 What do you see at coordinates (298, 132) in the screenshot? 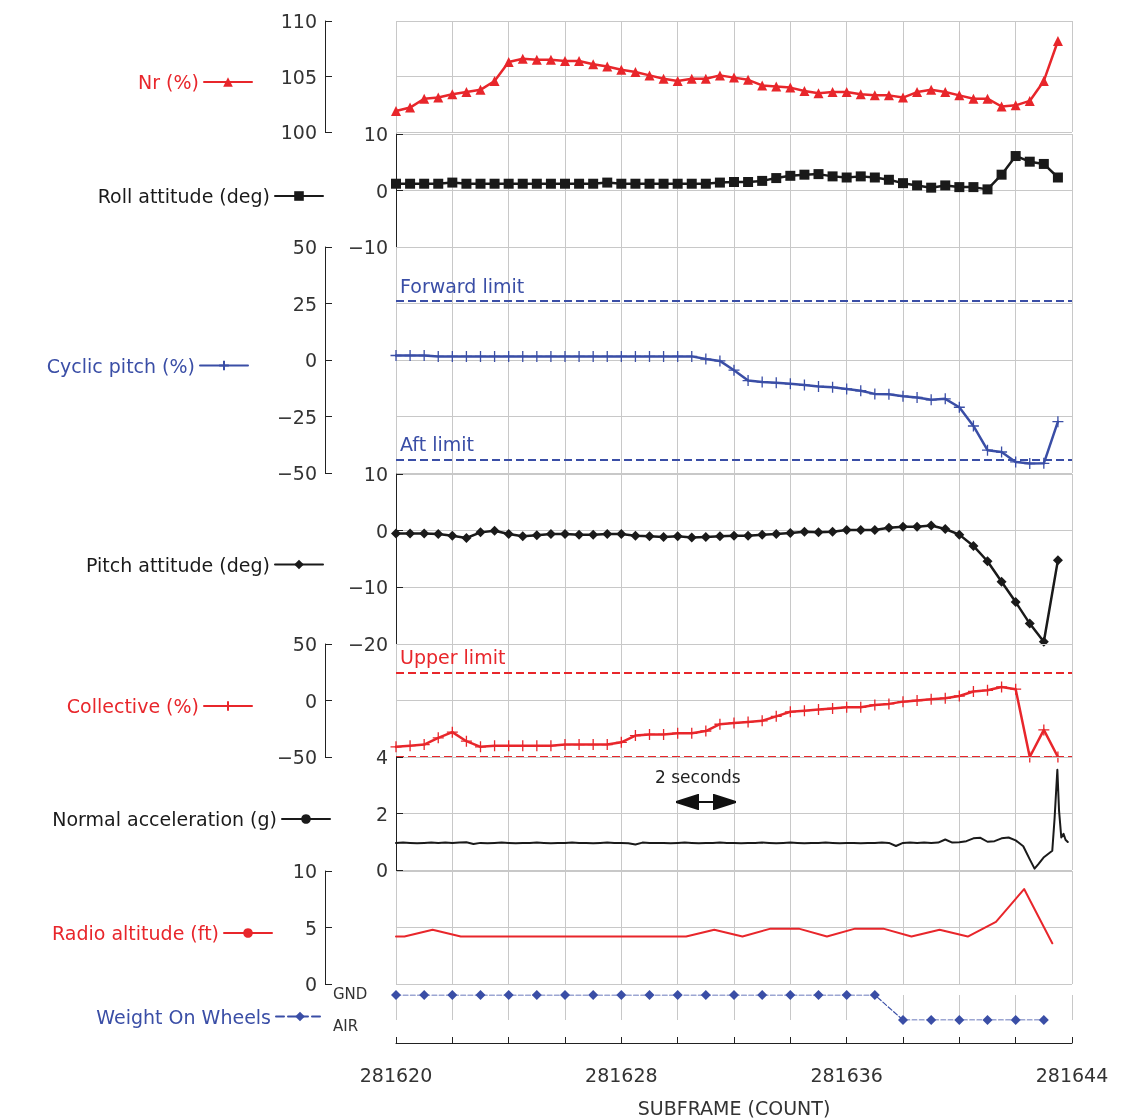
I see `y-tick-label: 100` at bounding box center [298, 132].